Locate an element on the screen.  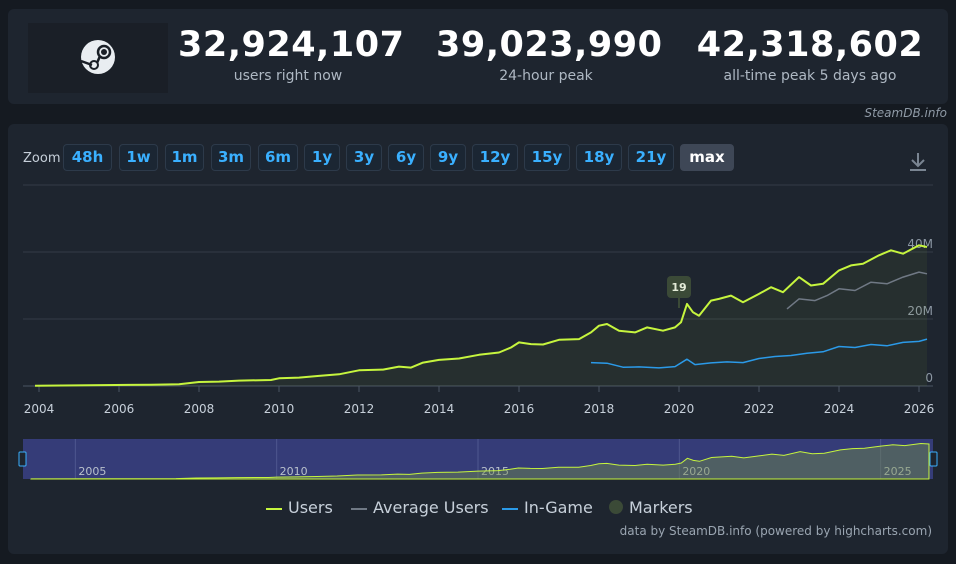
x-tick-label: 2022 is located at coordinates (759, 409).